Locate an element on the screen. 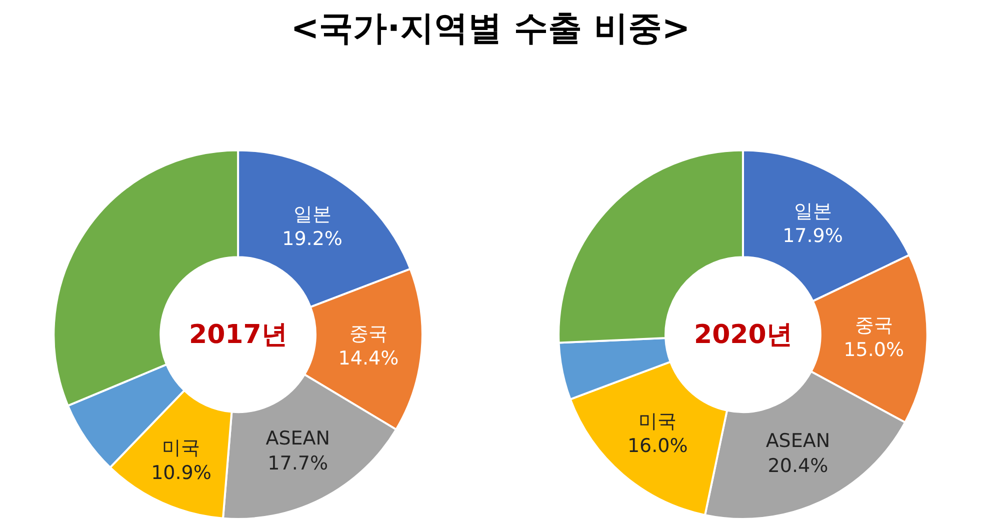 This screenshot has height=524, width=981. data-label: 10.9% is located at coordinates (181, 473).